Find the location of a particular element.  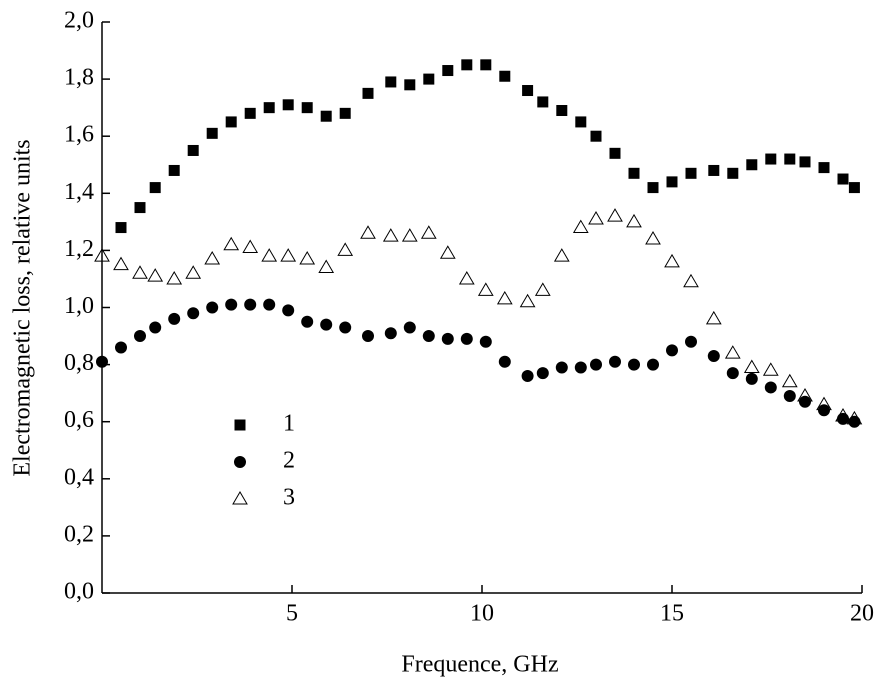

x-tick-label: 15 is located at coordinates (672, 614).